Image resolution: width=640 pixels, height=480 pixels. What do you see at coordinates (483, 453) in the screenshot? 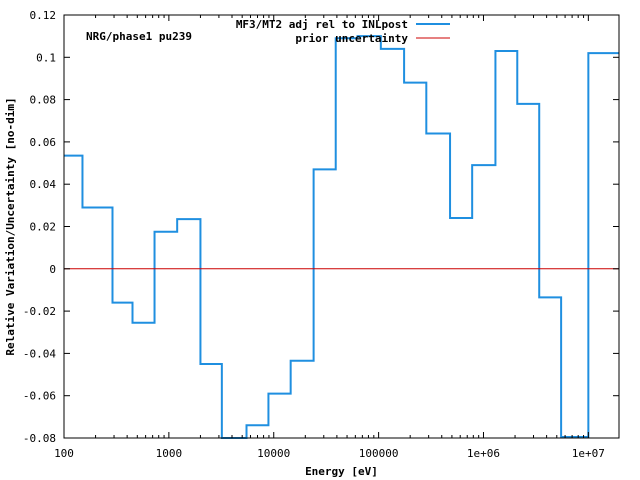
I see `x-tick-label: 1e+06` at bounding box center [483, 453].